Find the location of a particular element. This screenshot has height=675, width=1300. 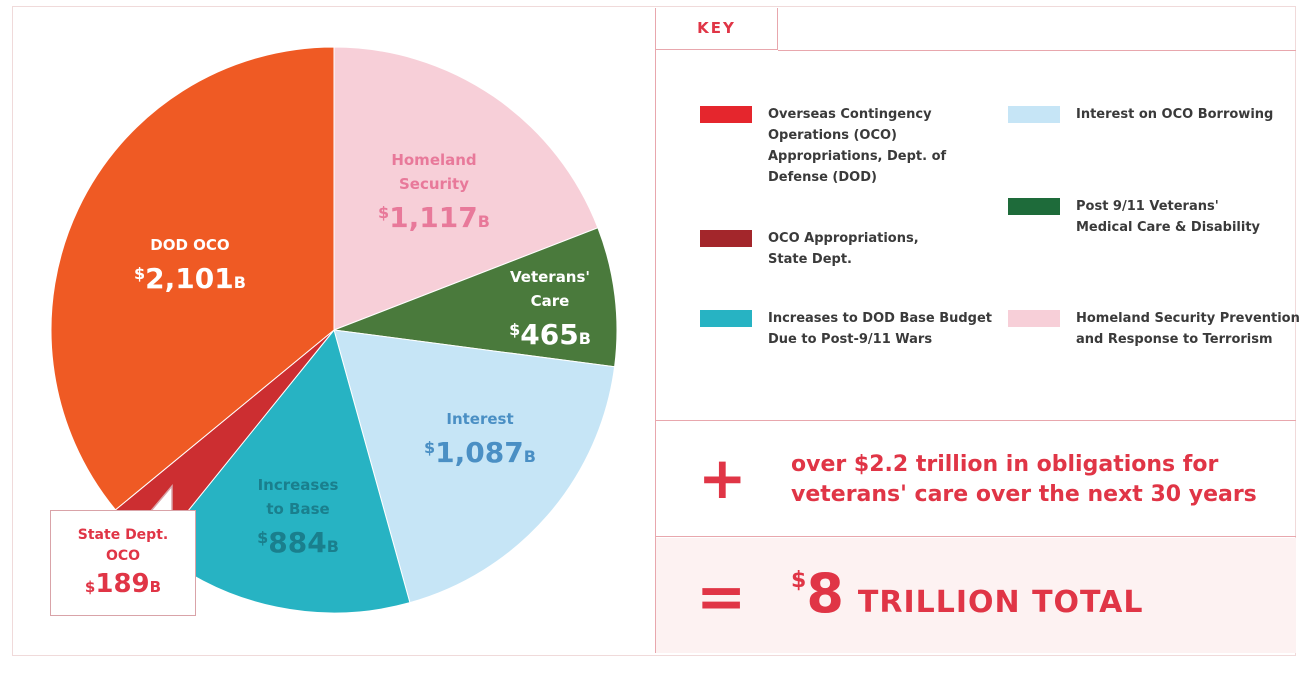

pie-label-value: $465B is located at coordinates (550, 334).